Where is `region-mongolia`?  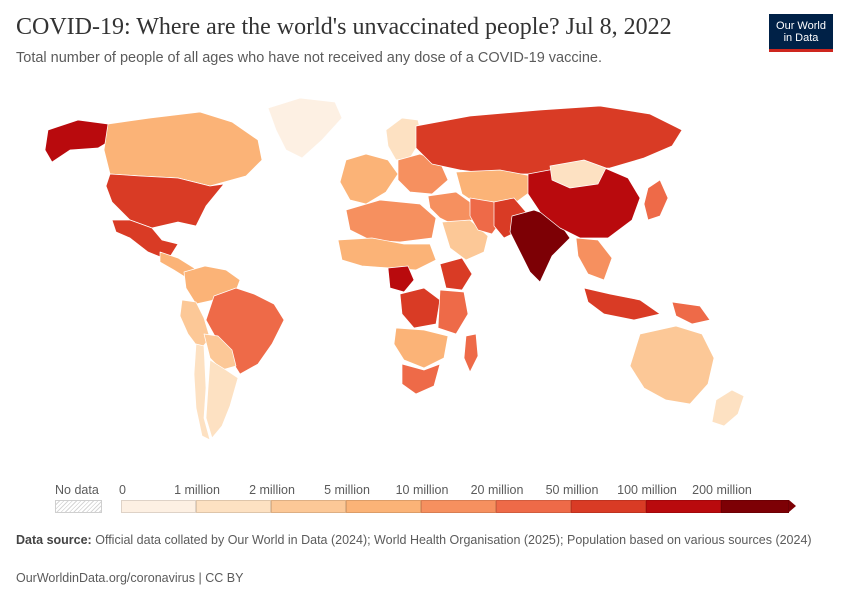 region-mongolia is located at coordinates (578, 174).